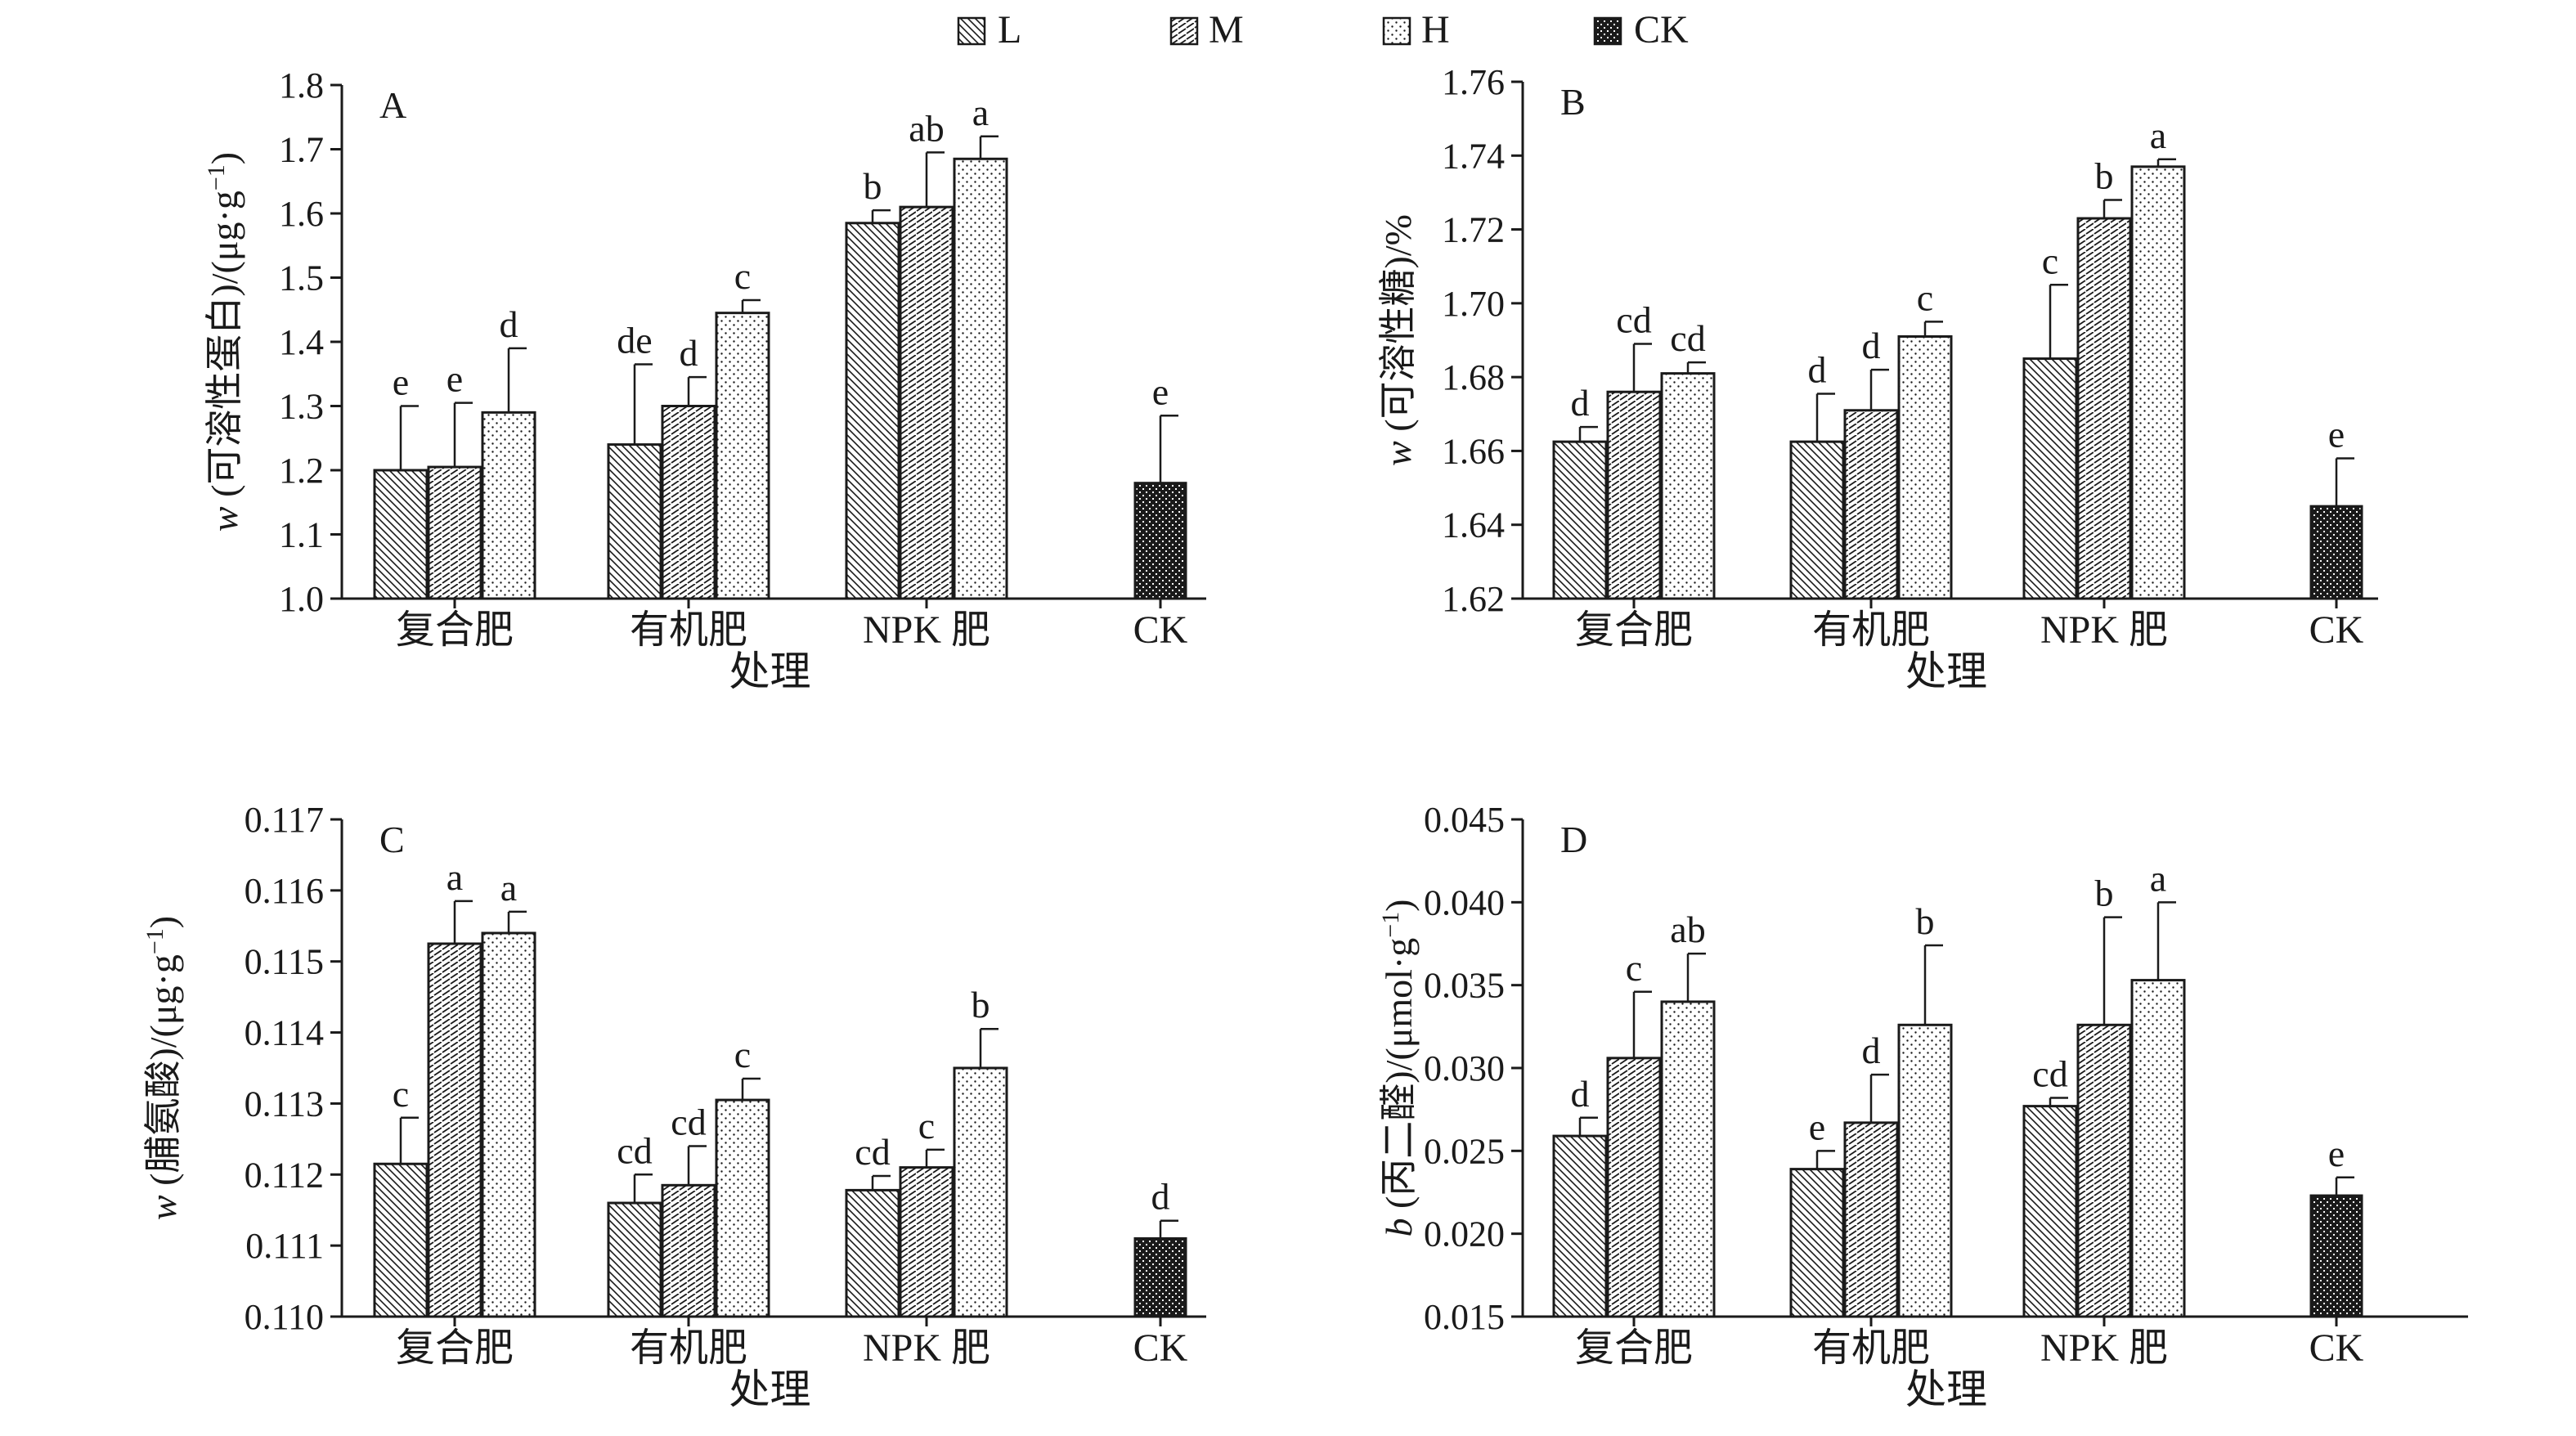 This screenshot has width=2576, height=1436. What do you see at coordinates (163, 1068) in the screenshot?
I see `y-axis-label: w (脯氨酸)/(μg·g−1)` at bounding box center [163, 1068].